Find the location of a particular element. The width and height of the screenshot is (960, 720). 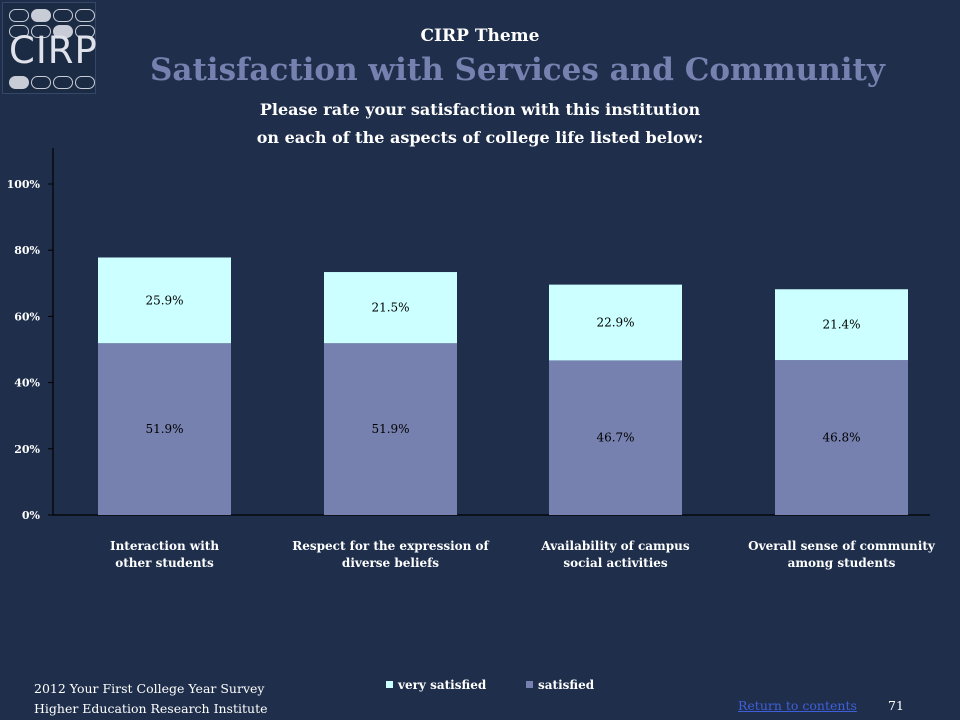

x-tick-label-line: Availability of campus is located at coordinates (615, 546).